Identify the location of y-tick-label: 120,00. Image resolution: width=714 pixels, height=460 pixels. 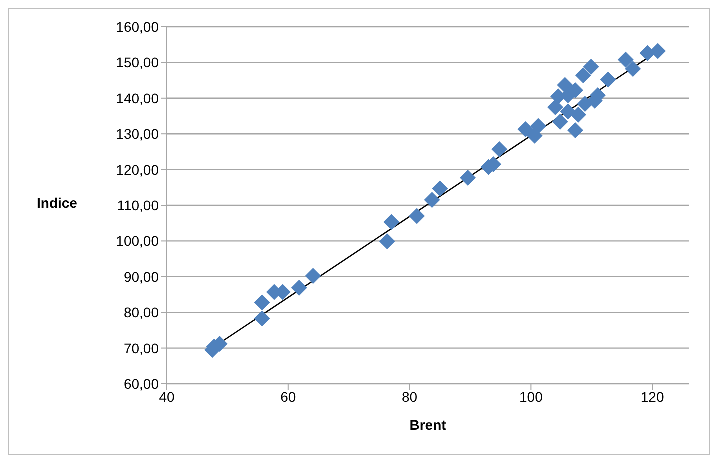
(138, 170).